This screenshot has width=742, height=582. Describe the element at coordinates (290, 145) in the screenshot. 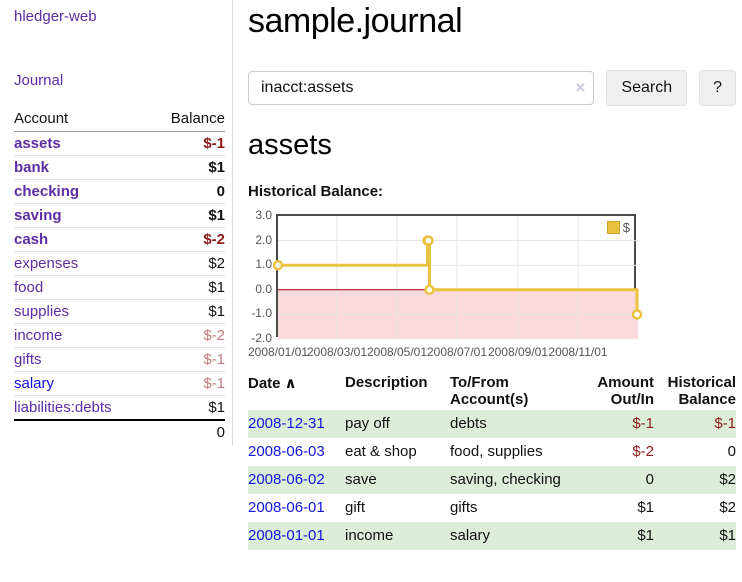

I see `account-heading: assets` at that location.